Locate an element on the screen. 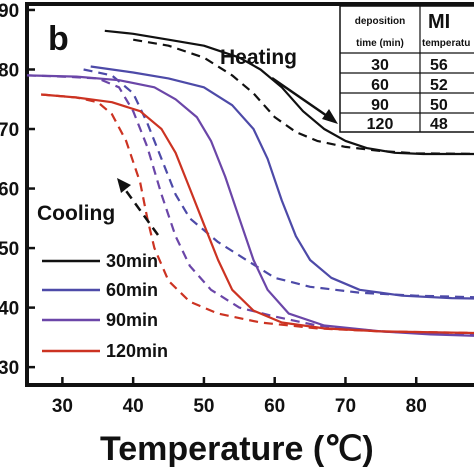  table-cell-time: 120 is located at coordinates (380, 124).